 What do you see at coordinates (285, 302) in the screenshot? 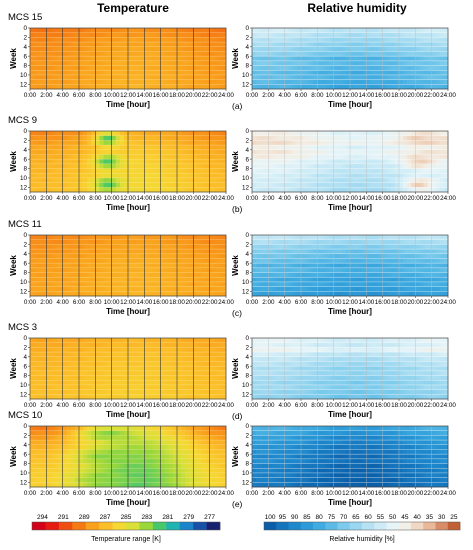
I see `x-tick-label: 4:00` at bounding box center [285, 302].